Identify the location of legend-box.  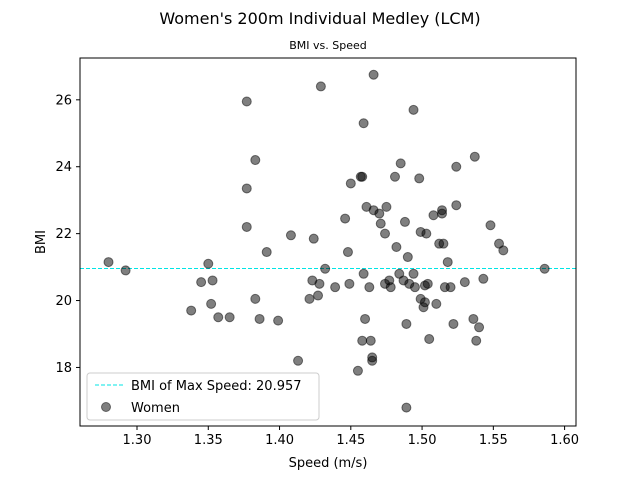
(203, 396).